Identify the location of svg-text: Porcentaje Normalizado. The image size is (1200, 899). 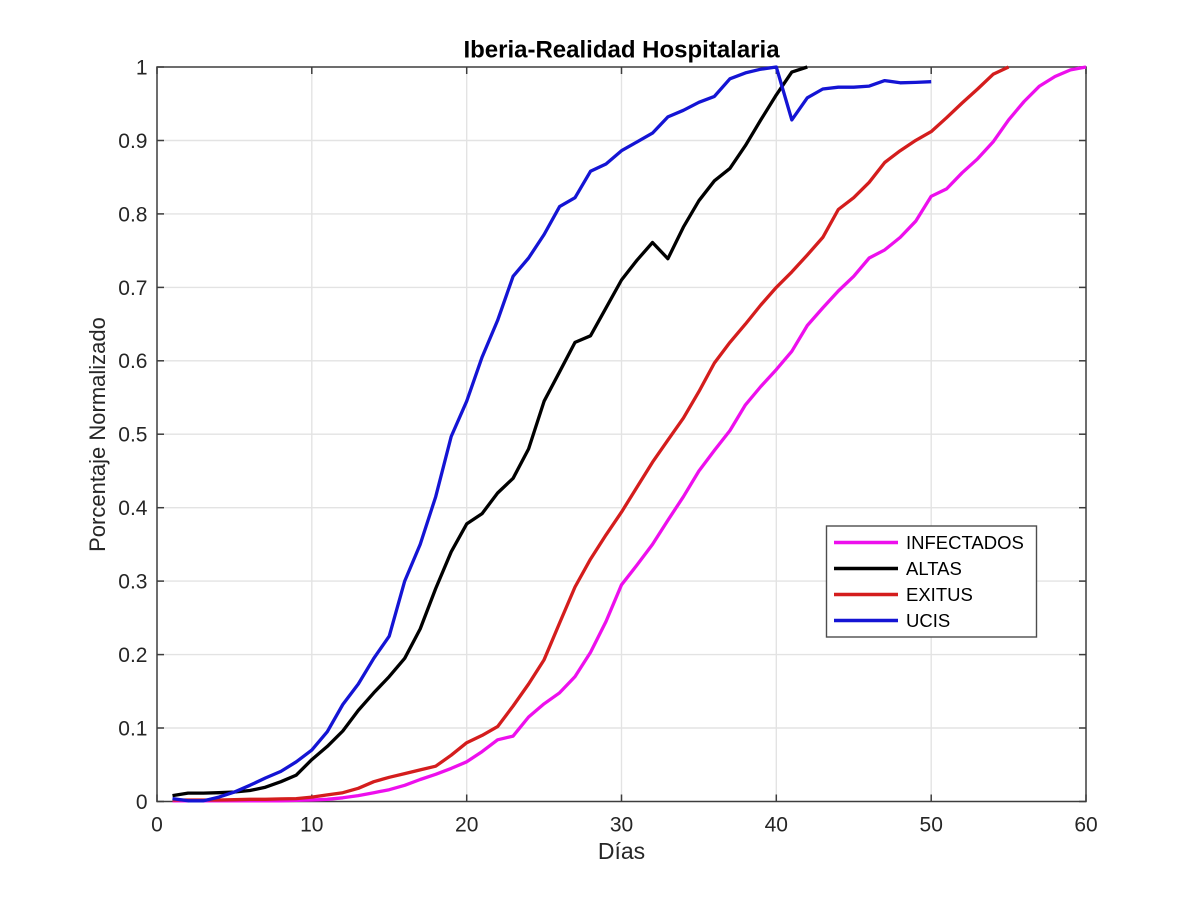
(97, 434).